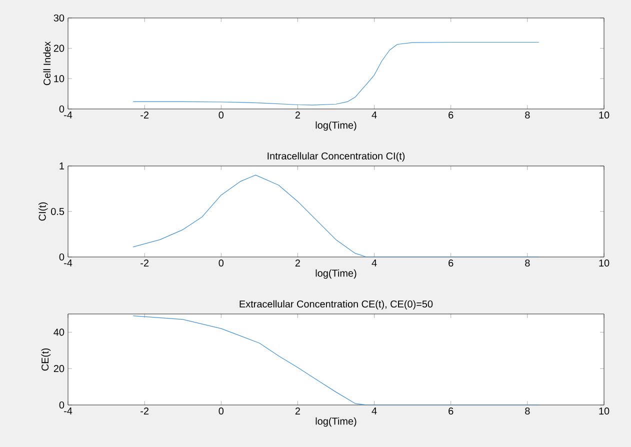 This screenshot has width=631, height=447. What do you see at coordinates (59, 332) in the screenshot?
I see `y-tick-label: 40` at bounding box center [59, 332].